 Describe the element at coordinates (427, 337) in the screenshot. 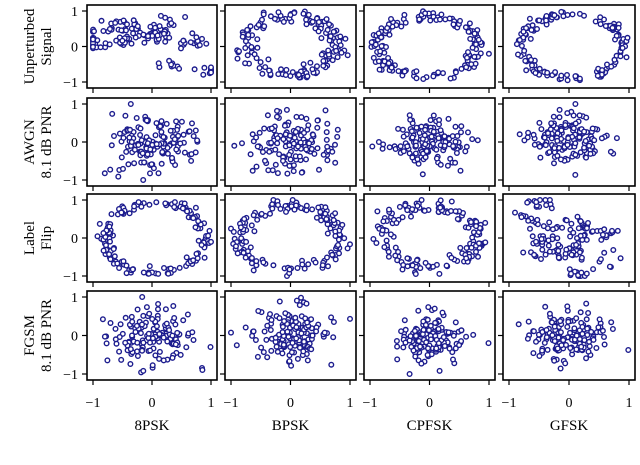

I see `scatter-panel-fgsm-8-1-db-pnr-cpfsk` at that location.